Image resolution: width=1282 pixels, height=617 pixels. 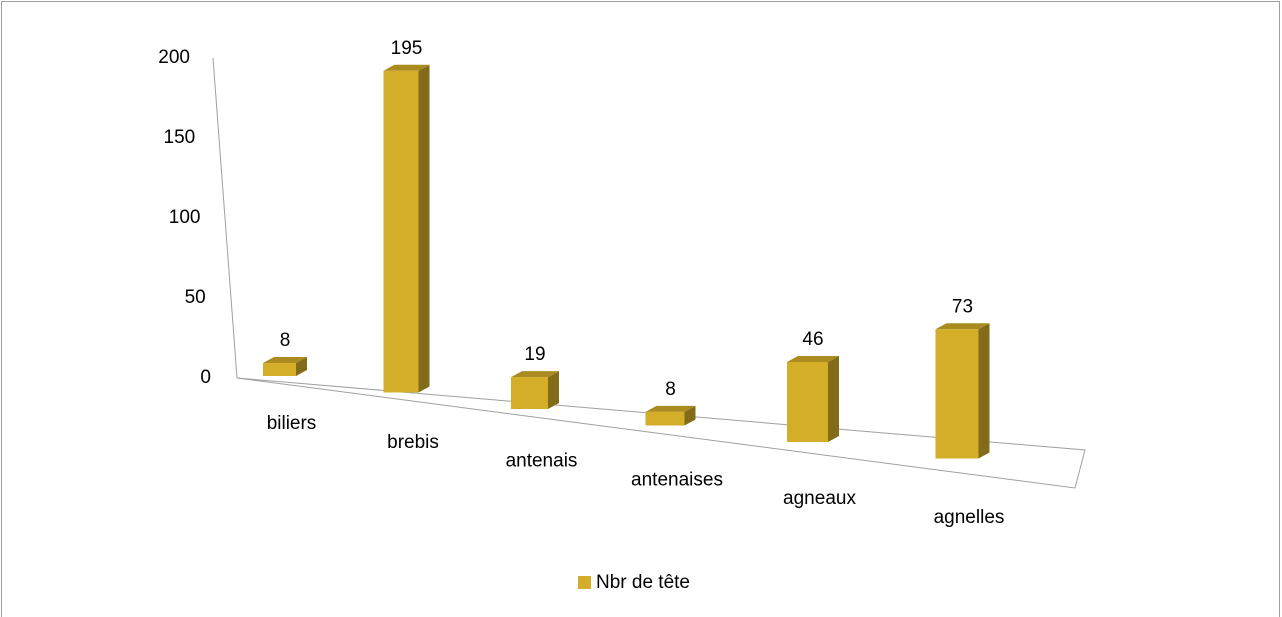 I want to click on y-tick-label: 100, so click(x=185, y=217).